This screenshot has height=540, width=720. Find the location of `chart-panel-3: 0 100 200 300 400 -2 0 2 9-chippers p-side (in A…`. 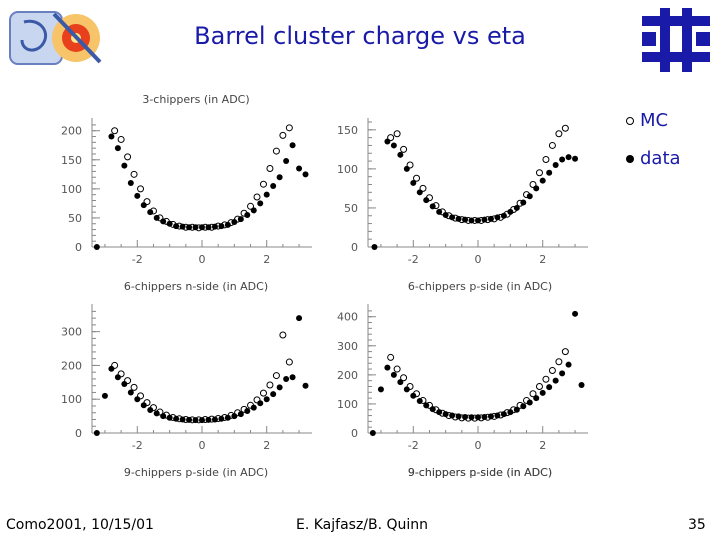

chart-panel-3: 0 100 200 300 400 -2 0 2 9-chippers p-side (in A… is located at coordinates (462, 391).